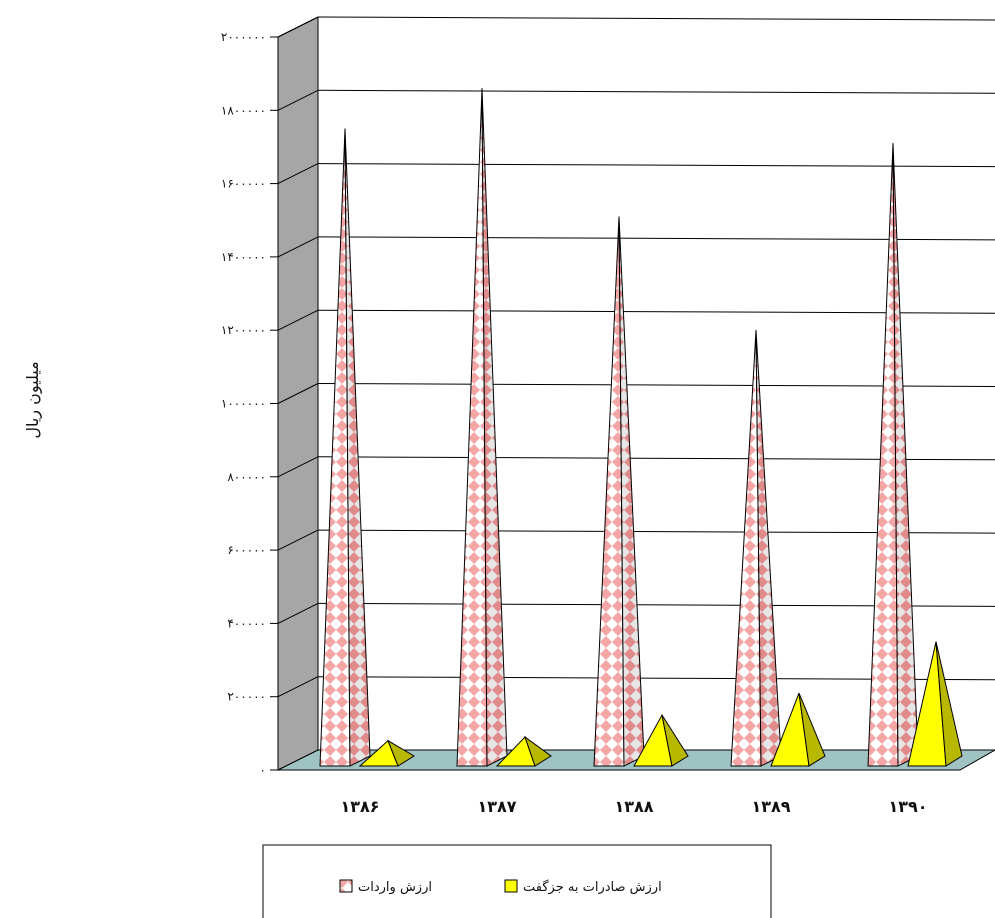 This screenshot has width=995, height=918. What do you see at coordinates (243, 110) in the screenshot?
I see `y-tick-label: ۱۸۰۰۰۰۰` at bounding box center [243, 110].